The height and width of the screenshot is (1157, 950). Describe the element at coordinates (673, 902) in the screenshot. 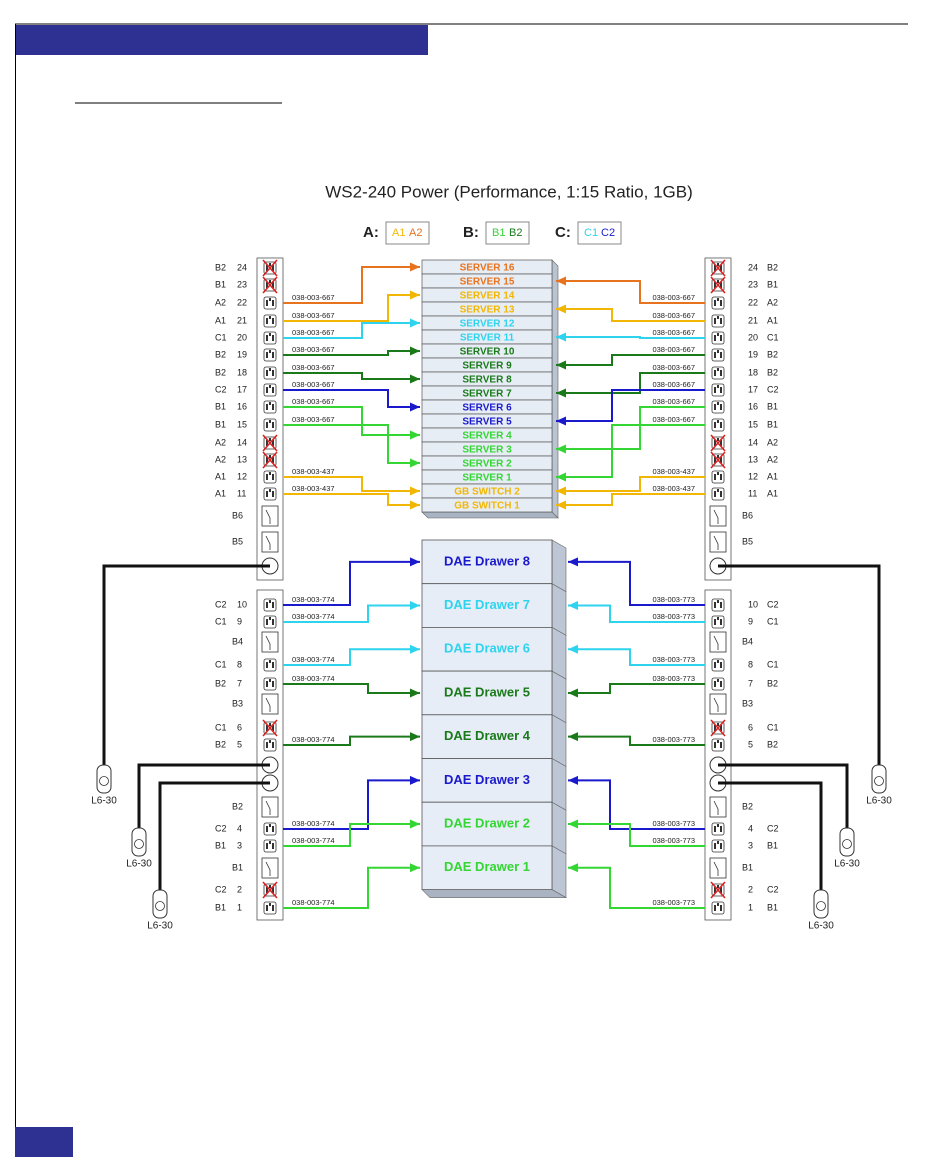

I see `cable-label: 038-003-773` at that location.